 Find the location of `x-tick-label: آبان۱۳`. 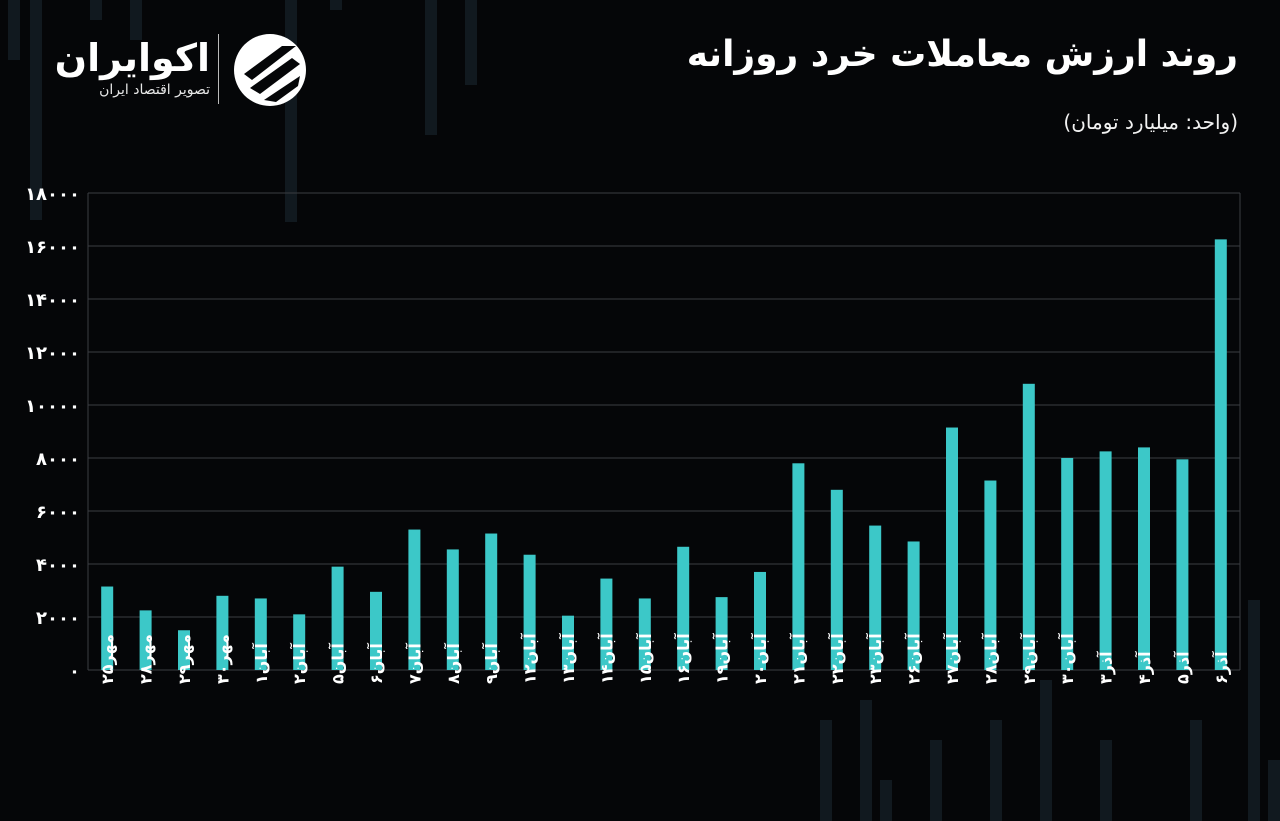

x-tick-label: آبان۱۳ is located at coordinates (568, 658).